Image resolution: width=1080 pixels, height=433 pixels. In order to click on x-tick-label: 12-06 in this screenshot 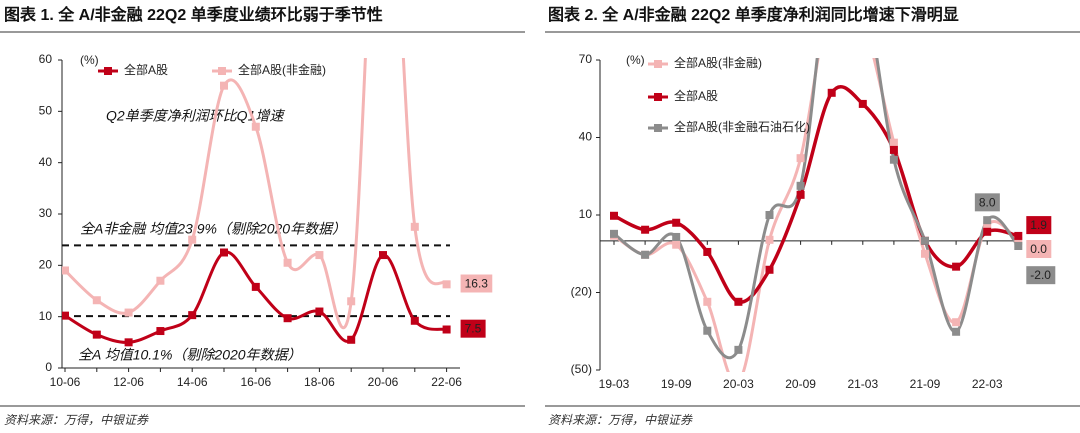, I will do `click(128, 382)`.